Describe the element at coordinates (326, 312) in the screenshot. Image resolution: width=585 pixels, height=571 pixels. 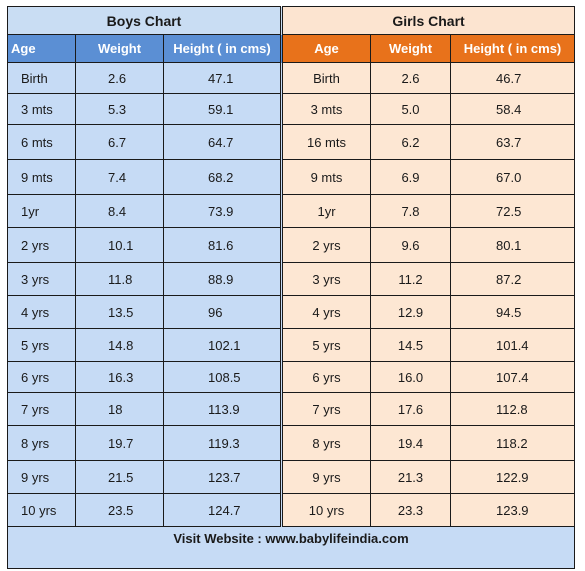
I see `girls-age-cell: 4 yrs` at that location.